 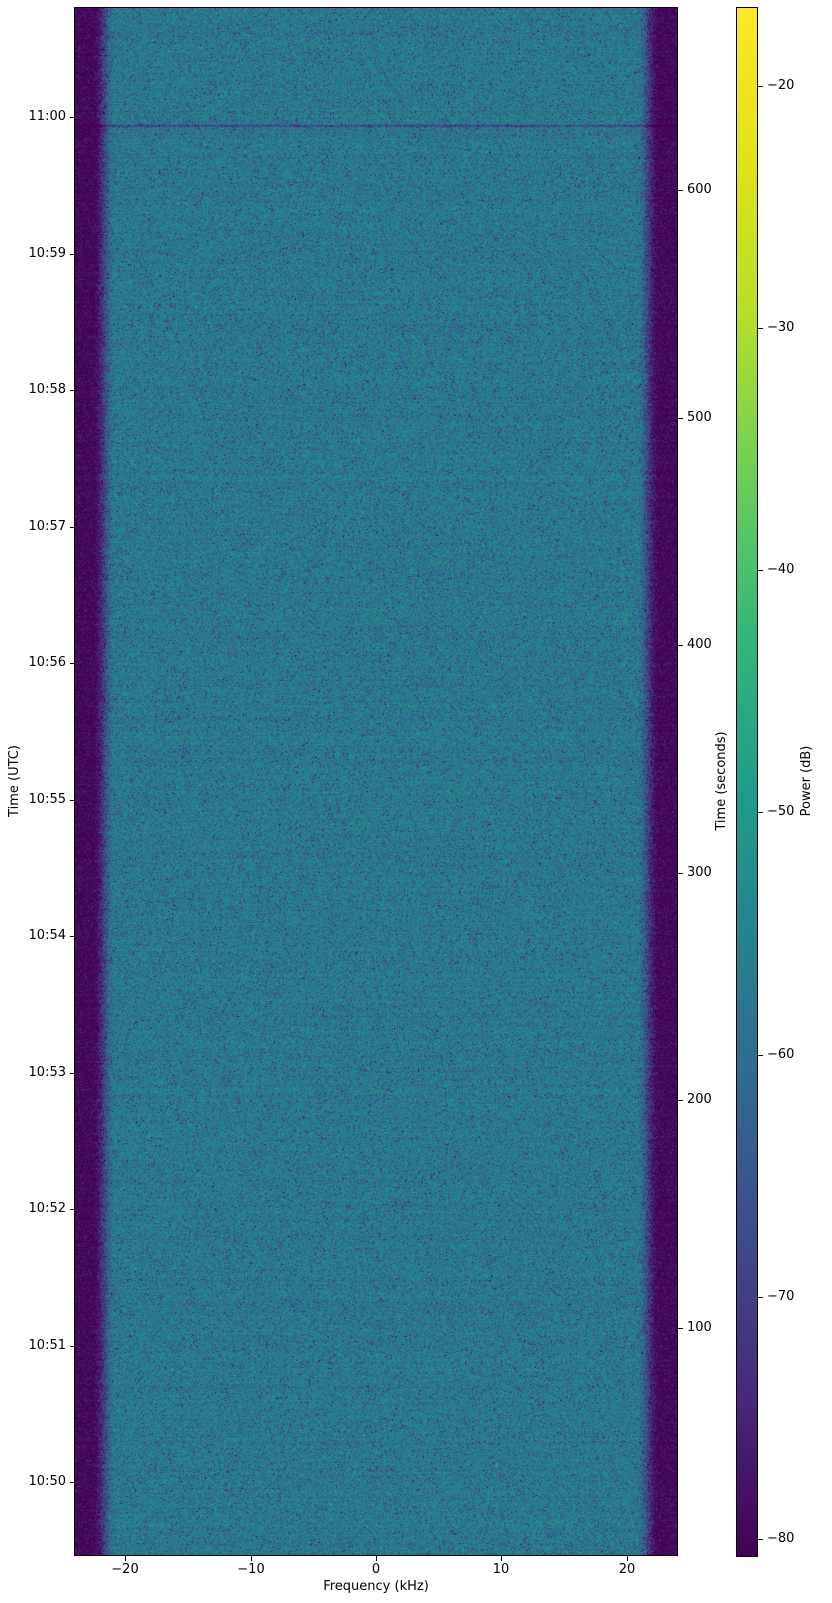 What do you see at coordinates (627, 1569) in the screenshot?
I see `freq-tick-label: 20` at bounding box center [627, 1569].